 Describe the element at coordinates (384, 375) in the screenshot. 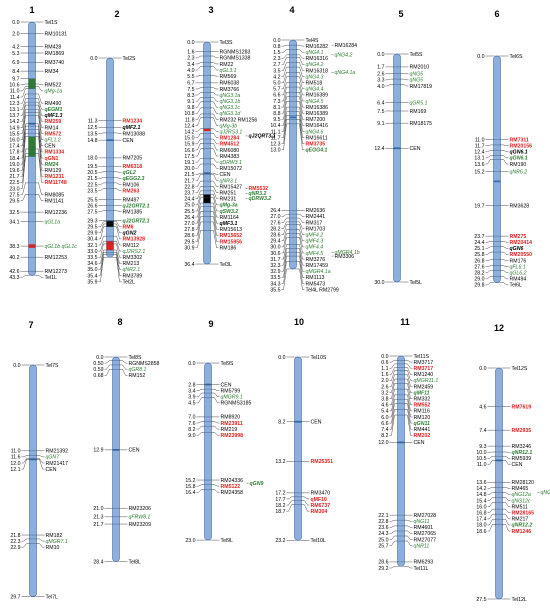

I see `marker-position: 1.6` at that location.